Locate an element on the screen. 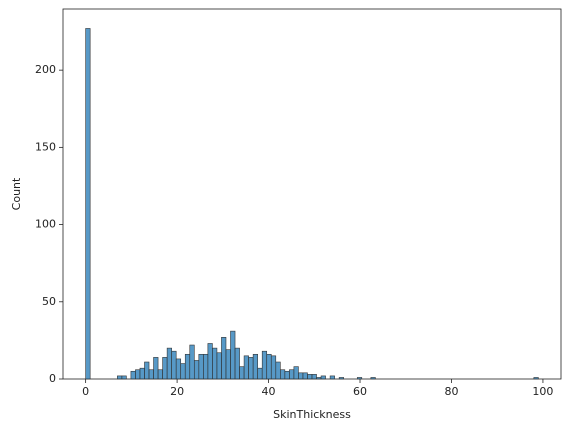 This screenshot has width=569, height=430. y-tick-label: 200 is located at coordinates (45, 69).